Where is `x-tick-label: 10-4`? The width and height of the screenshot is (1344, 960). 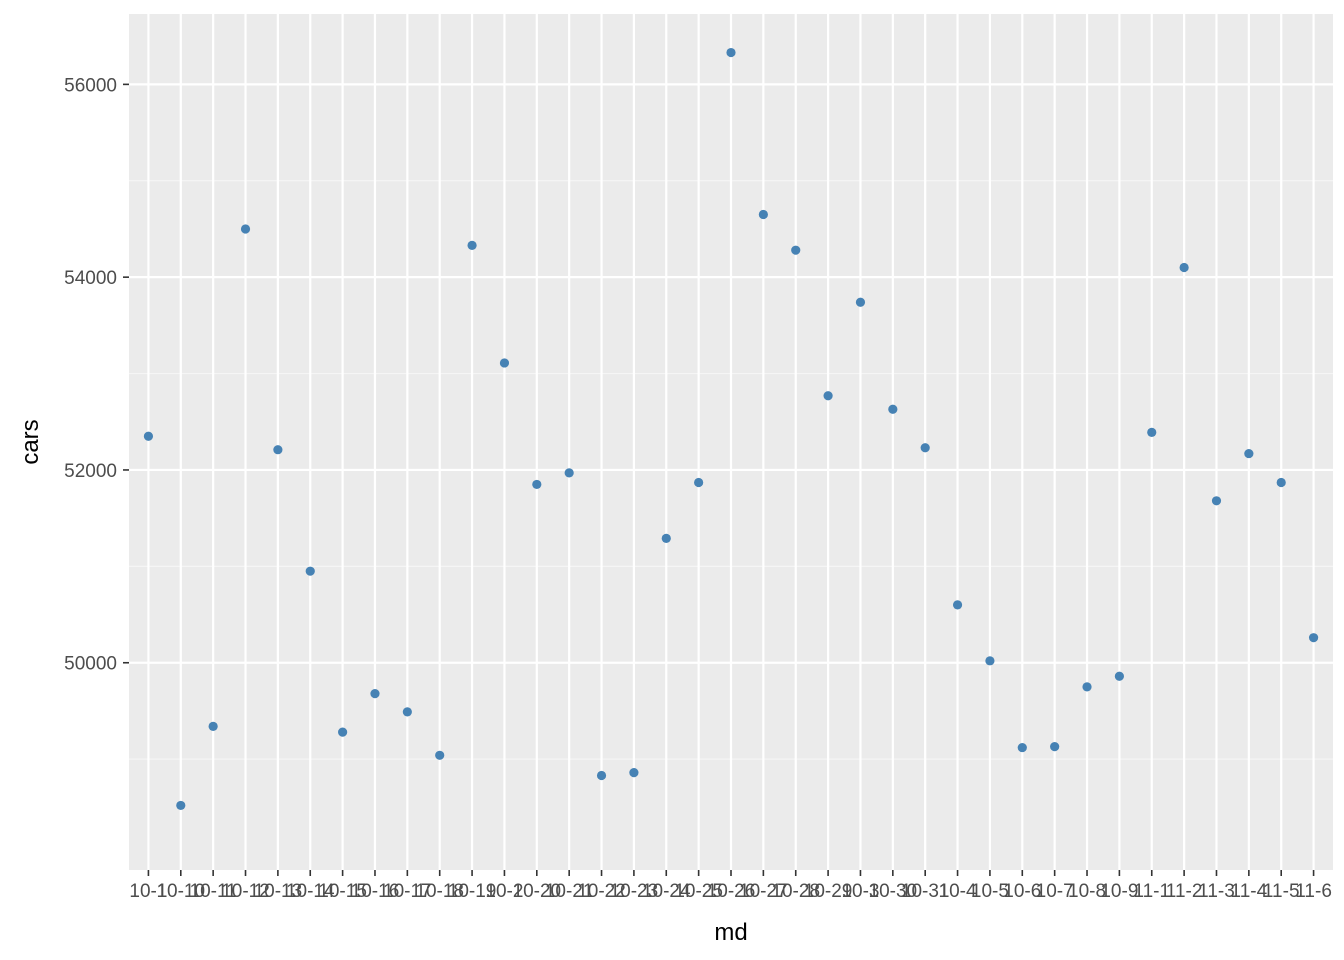 x-tick-label: 10-4 is located at coordinates (958, 891).